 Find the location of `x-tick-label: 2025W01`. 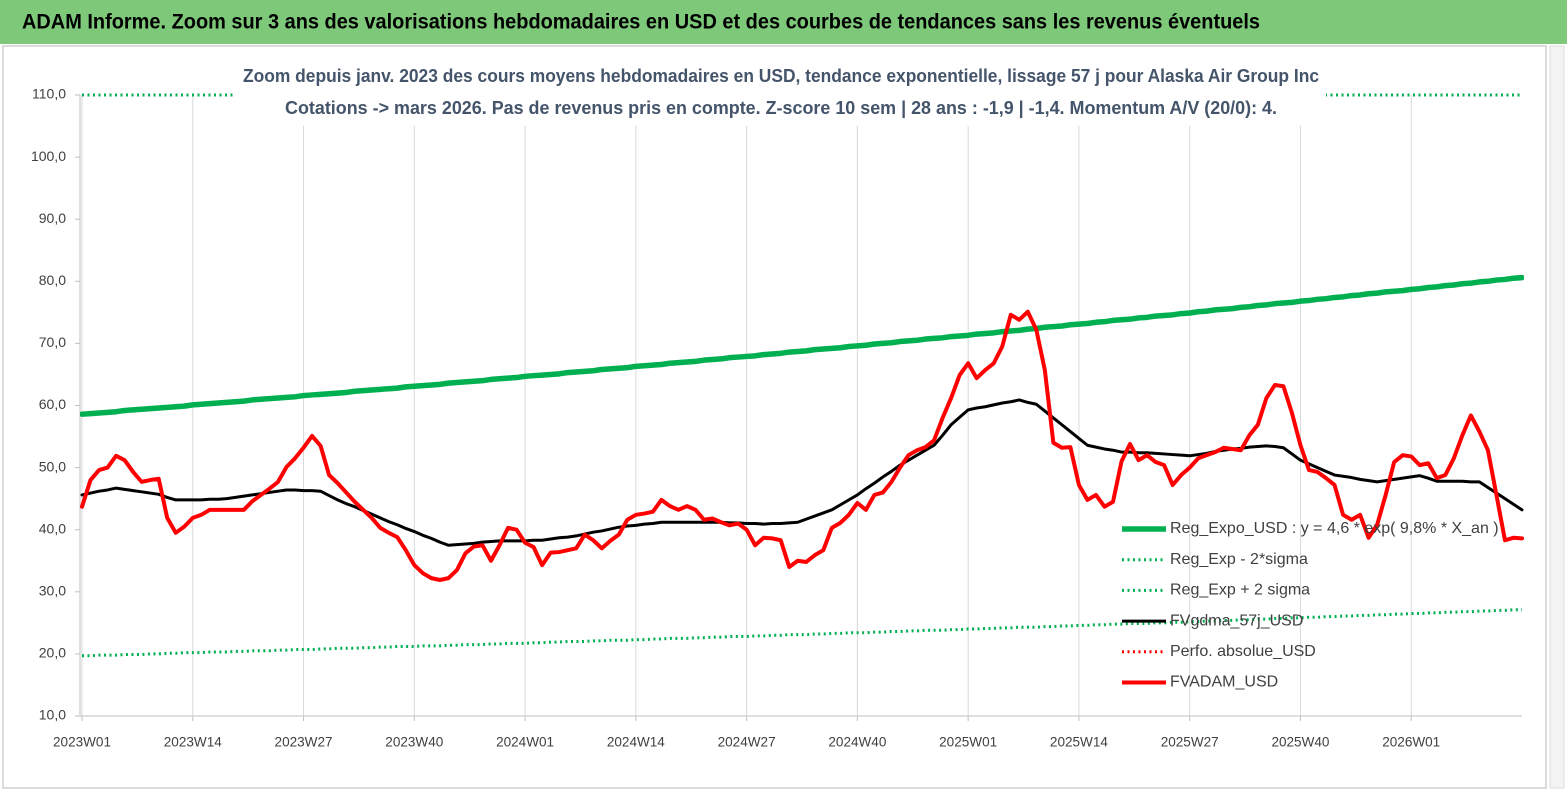

x-tick-label: 2025W01 is located at coordinates (968, 742).